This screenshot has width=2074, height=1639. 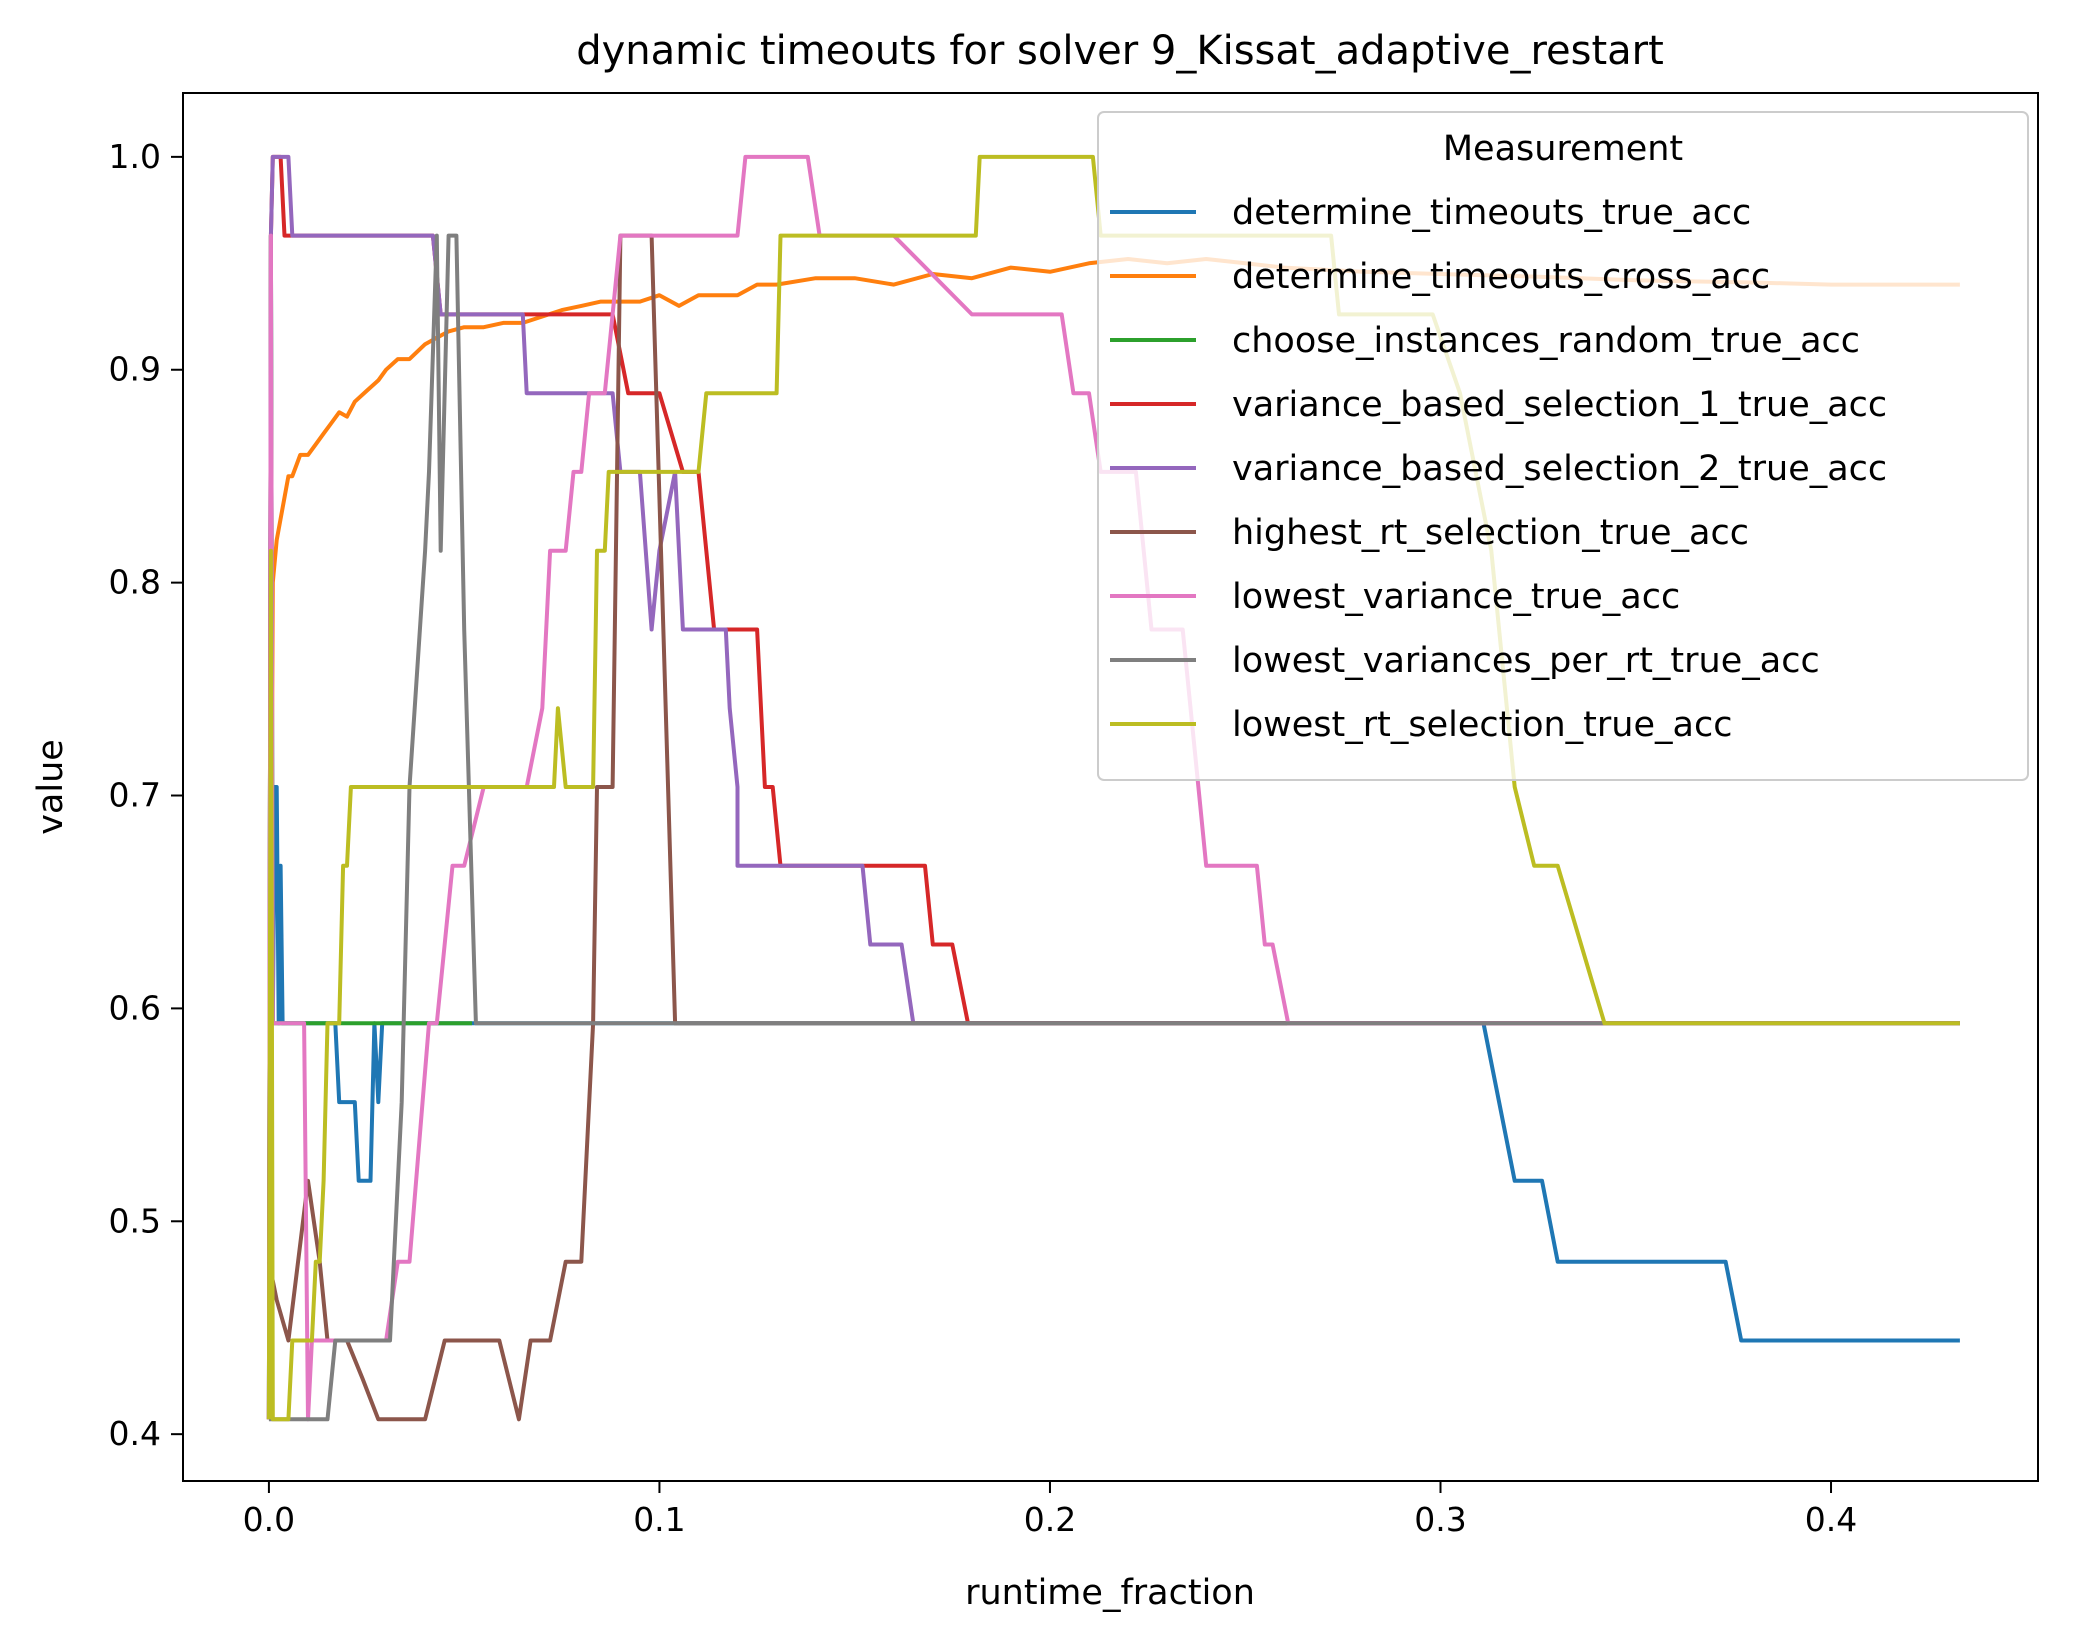 I want to click on x-tick-label: 0.2, so click(x=1050, y=1519).